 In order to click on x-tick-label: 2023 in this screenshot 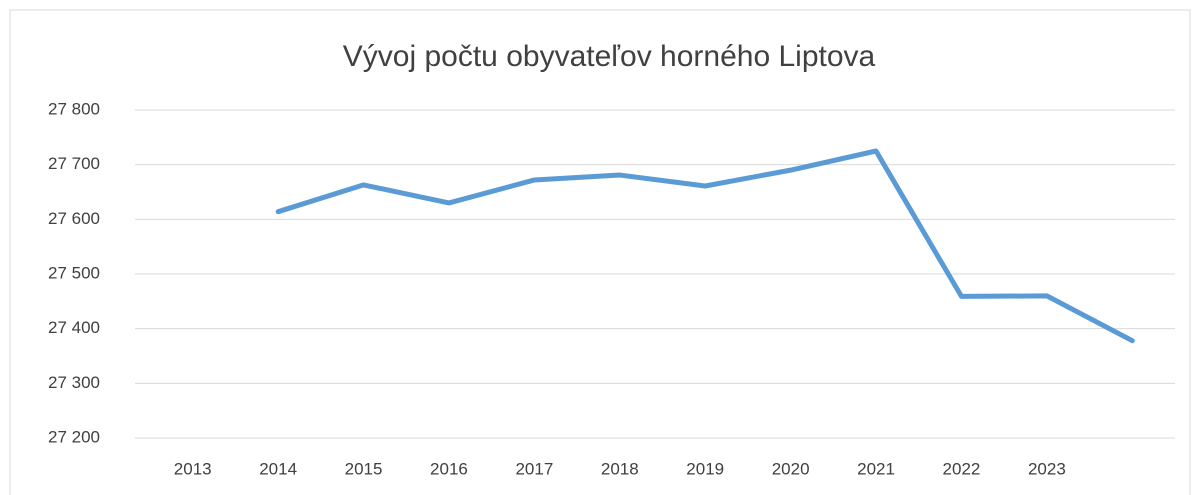, I will do `click(1047, 468)`.